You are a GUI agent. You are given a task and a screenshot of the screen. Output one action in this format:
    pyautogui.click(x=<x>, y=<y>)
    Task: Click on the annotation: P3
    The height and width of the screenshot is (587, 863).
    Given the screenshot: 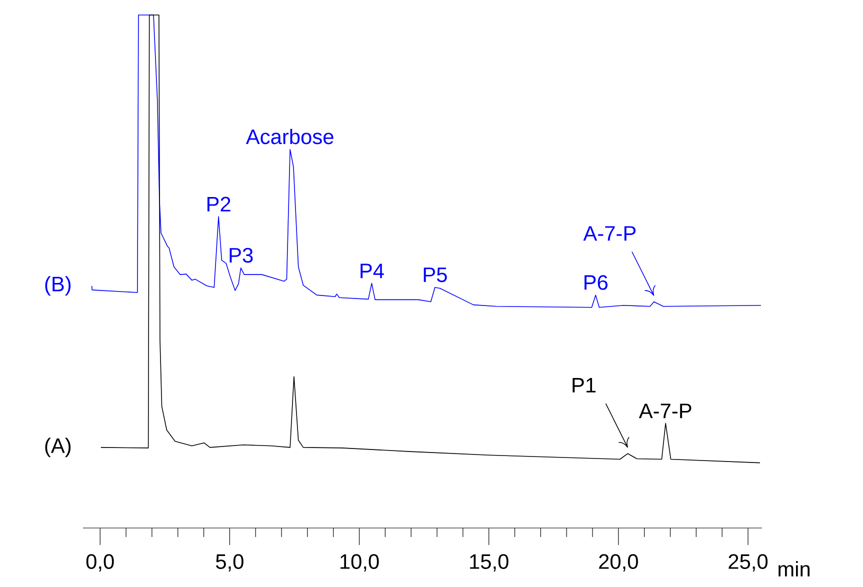 What is the action you would take?
    pyautogui.click(x=241, y=255)
    